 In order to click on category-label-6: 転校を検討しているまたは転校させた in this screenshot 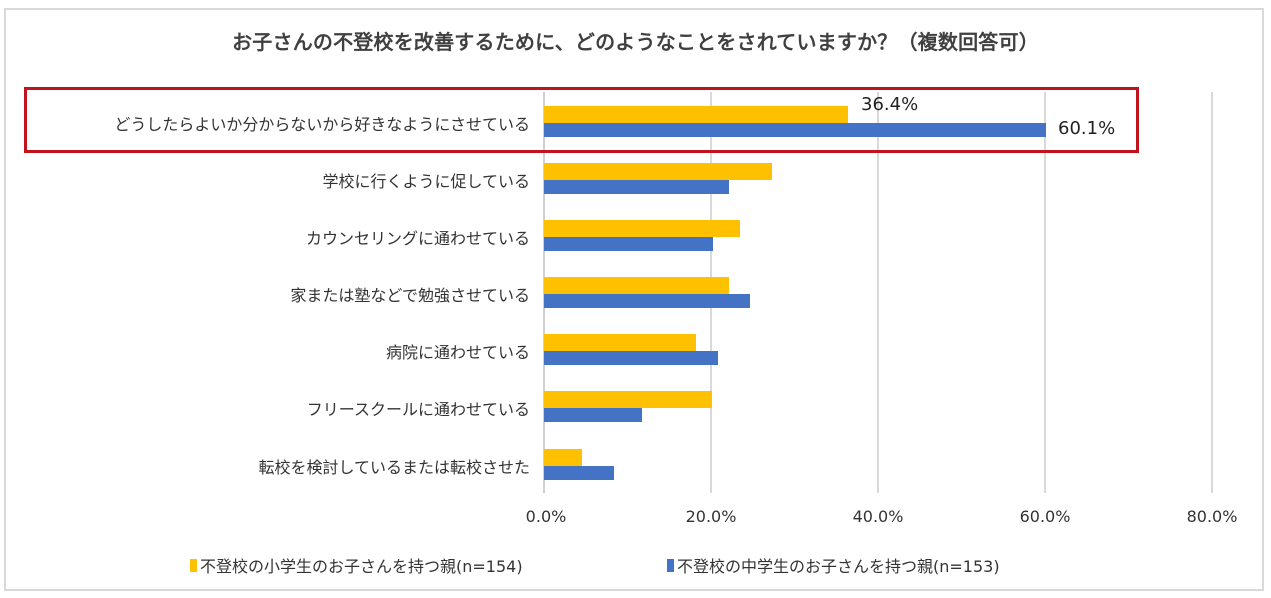, I will do `click(394, 467)`.